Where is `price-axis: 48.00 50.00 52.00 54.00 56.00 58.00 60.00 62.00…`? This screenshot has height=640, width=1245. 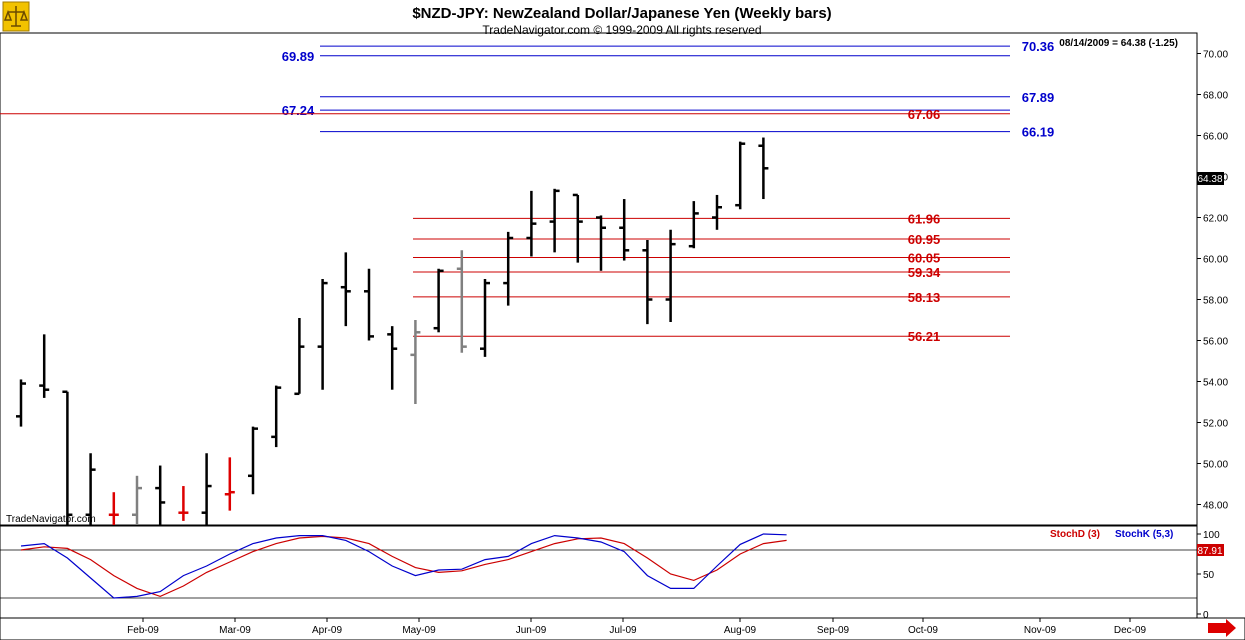
price-axis: 48.00 50.00 52.00 54.00 56.00 58.00 60.00 62.00… is located at coordinates (1212, 281).